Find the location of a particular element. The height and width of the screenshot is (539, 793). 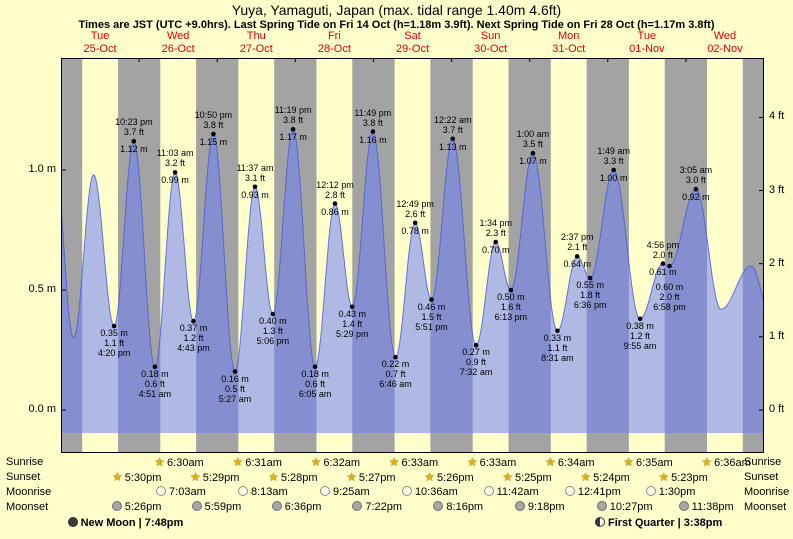

y-axis-right-label: 1 ft is located at coordinates (777, 335).